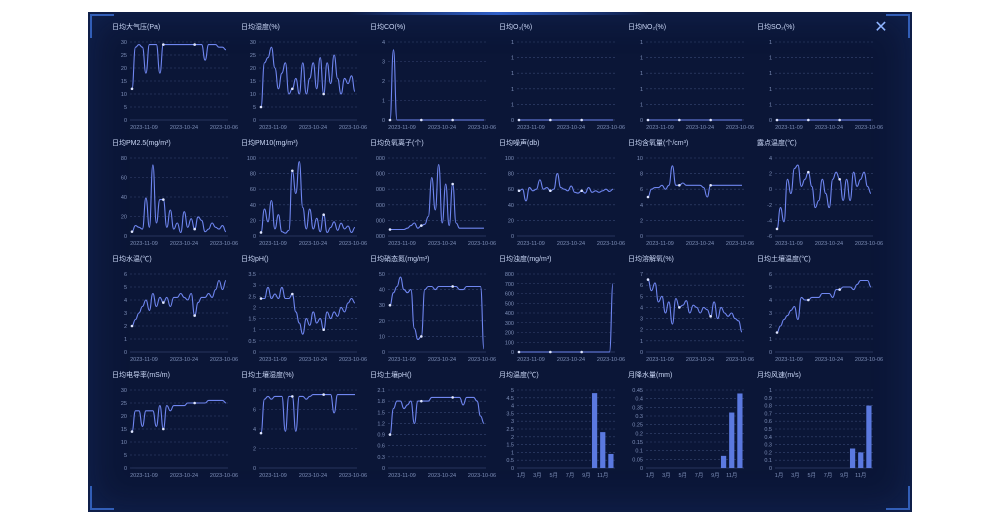  I want to click on chart-title: 日均水温(℃), so click(132, 258).